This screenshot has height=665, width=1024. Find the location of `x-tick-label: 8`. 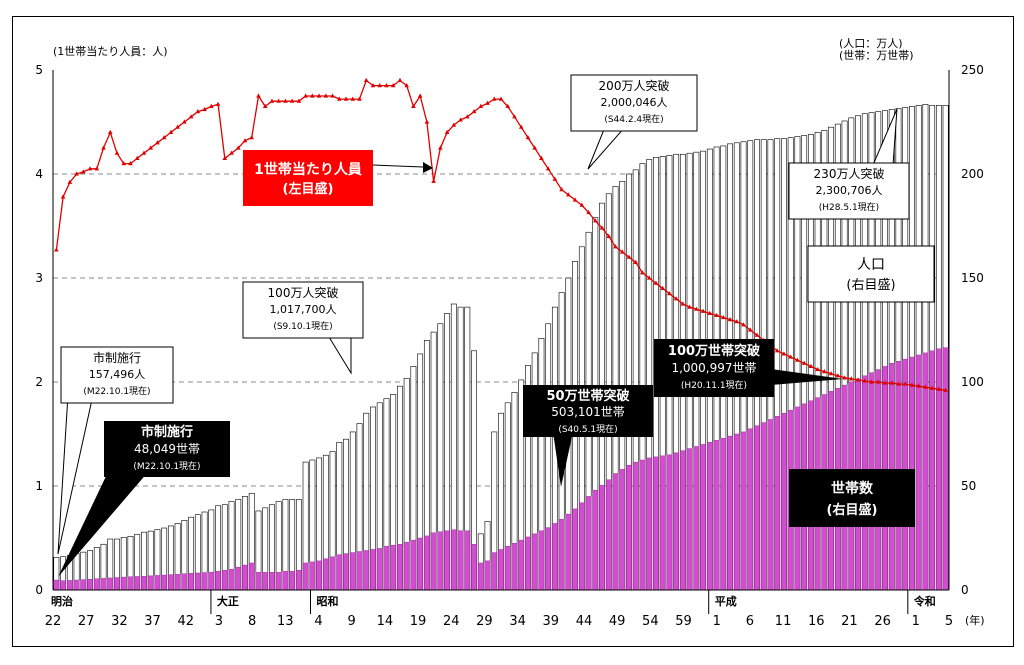

x-tick-label: 8 is located at coordinates (252, 621).